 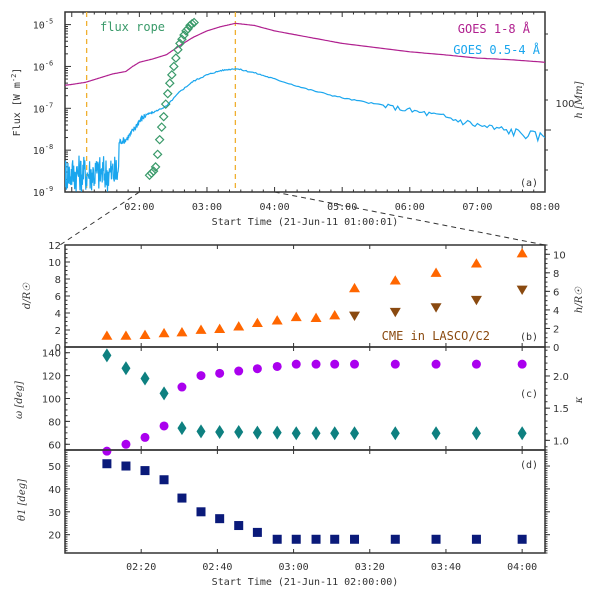 I want to click on panel-b-right-tick-label: 4, so click(x=556, y=311).